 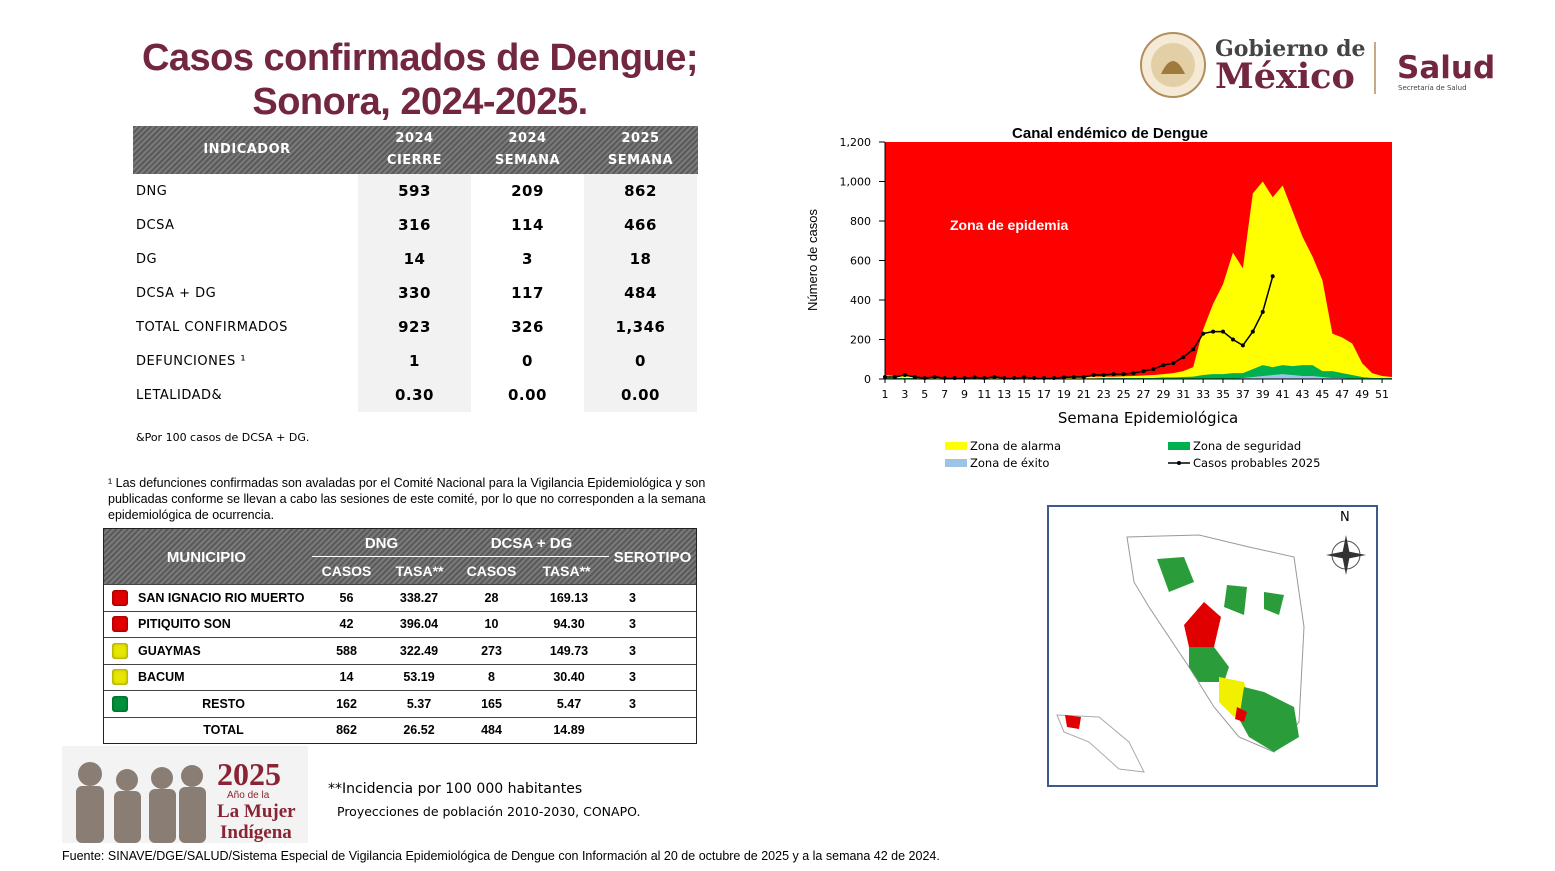 What do you see at coordinates (400, 597) in the screenshot?
I see `table-row: SAN IGNACIO RIO MUERTO 56 338.27 28 169.13 3` at bounding box center [400, 597].